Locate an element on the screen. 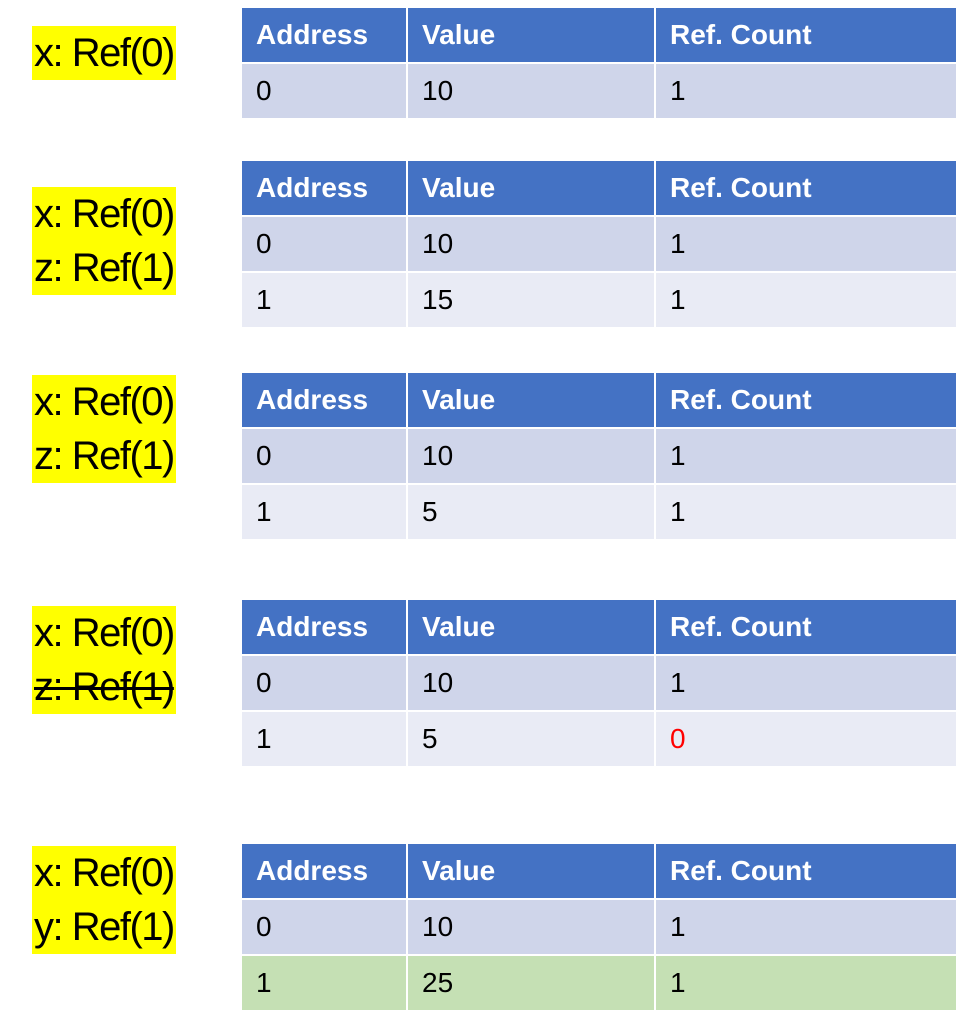  table-row: 1 5 0 is located at coordinates (599, 739).